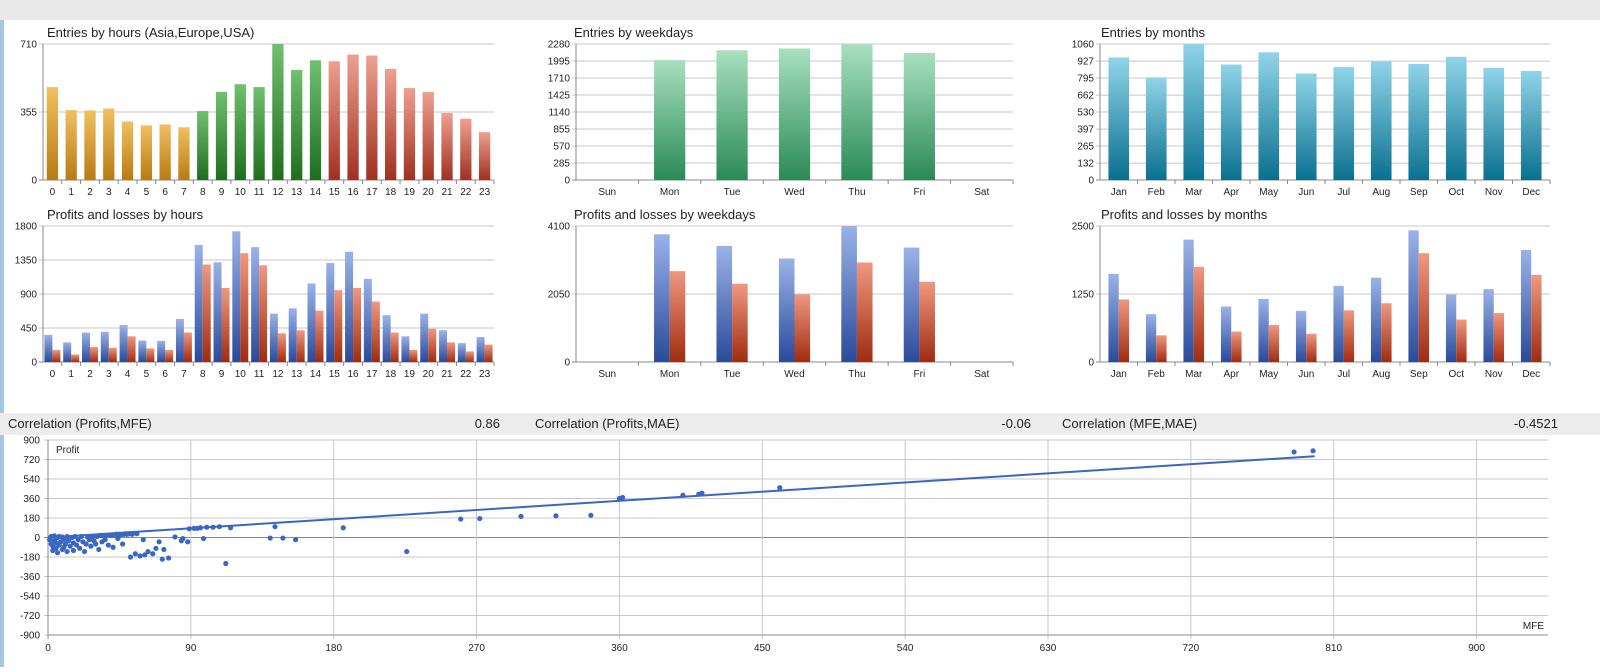 The width and height of the screenshot is (1600, 672). Describe the element at coordinates (31, 460) in the screenshot. I see `y-tick-label: 720` at that location.